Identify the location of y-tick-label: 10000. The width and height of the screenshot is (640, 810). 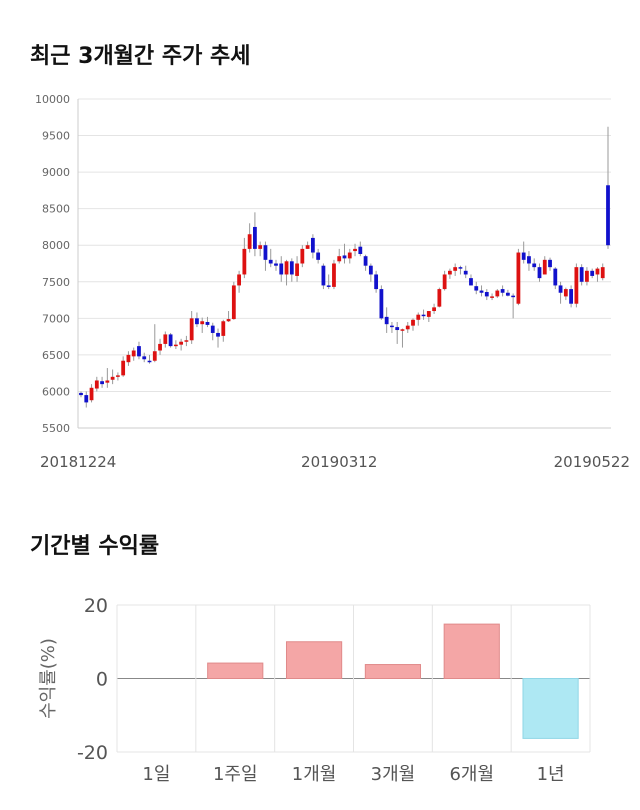
(52, 99).